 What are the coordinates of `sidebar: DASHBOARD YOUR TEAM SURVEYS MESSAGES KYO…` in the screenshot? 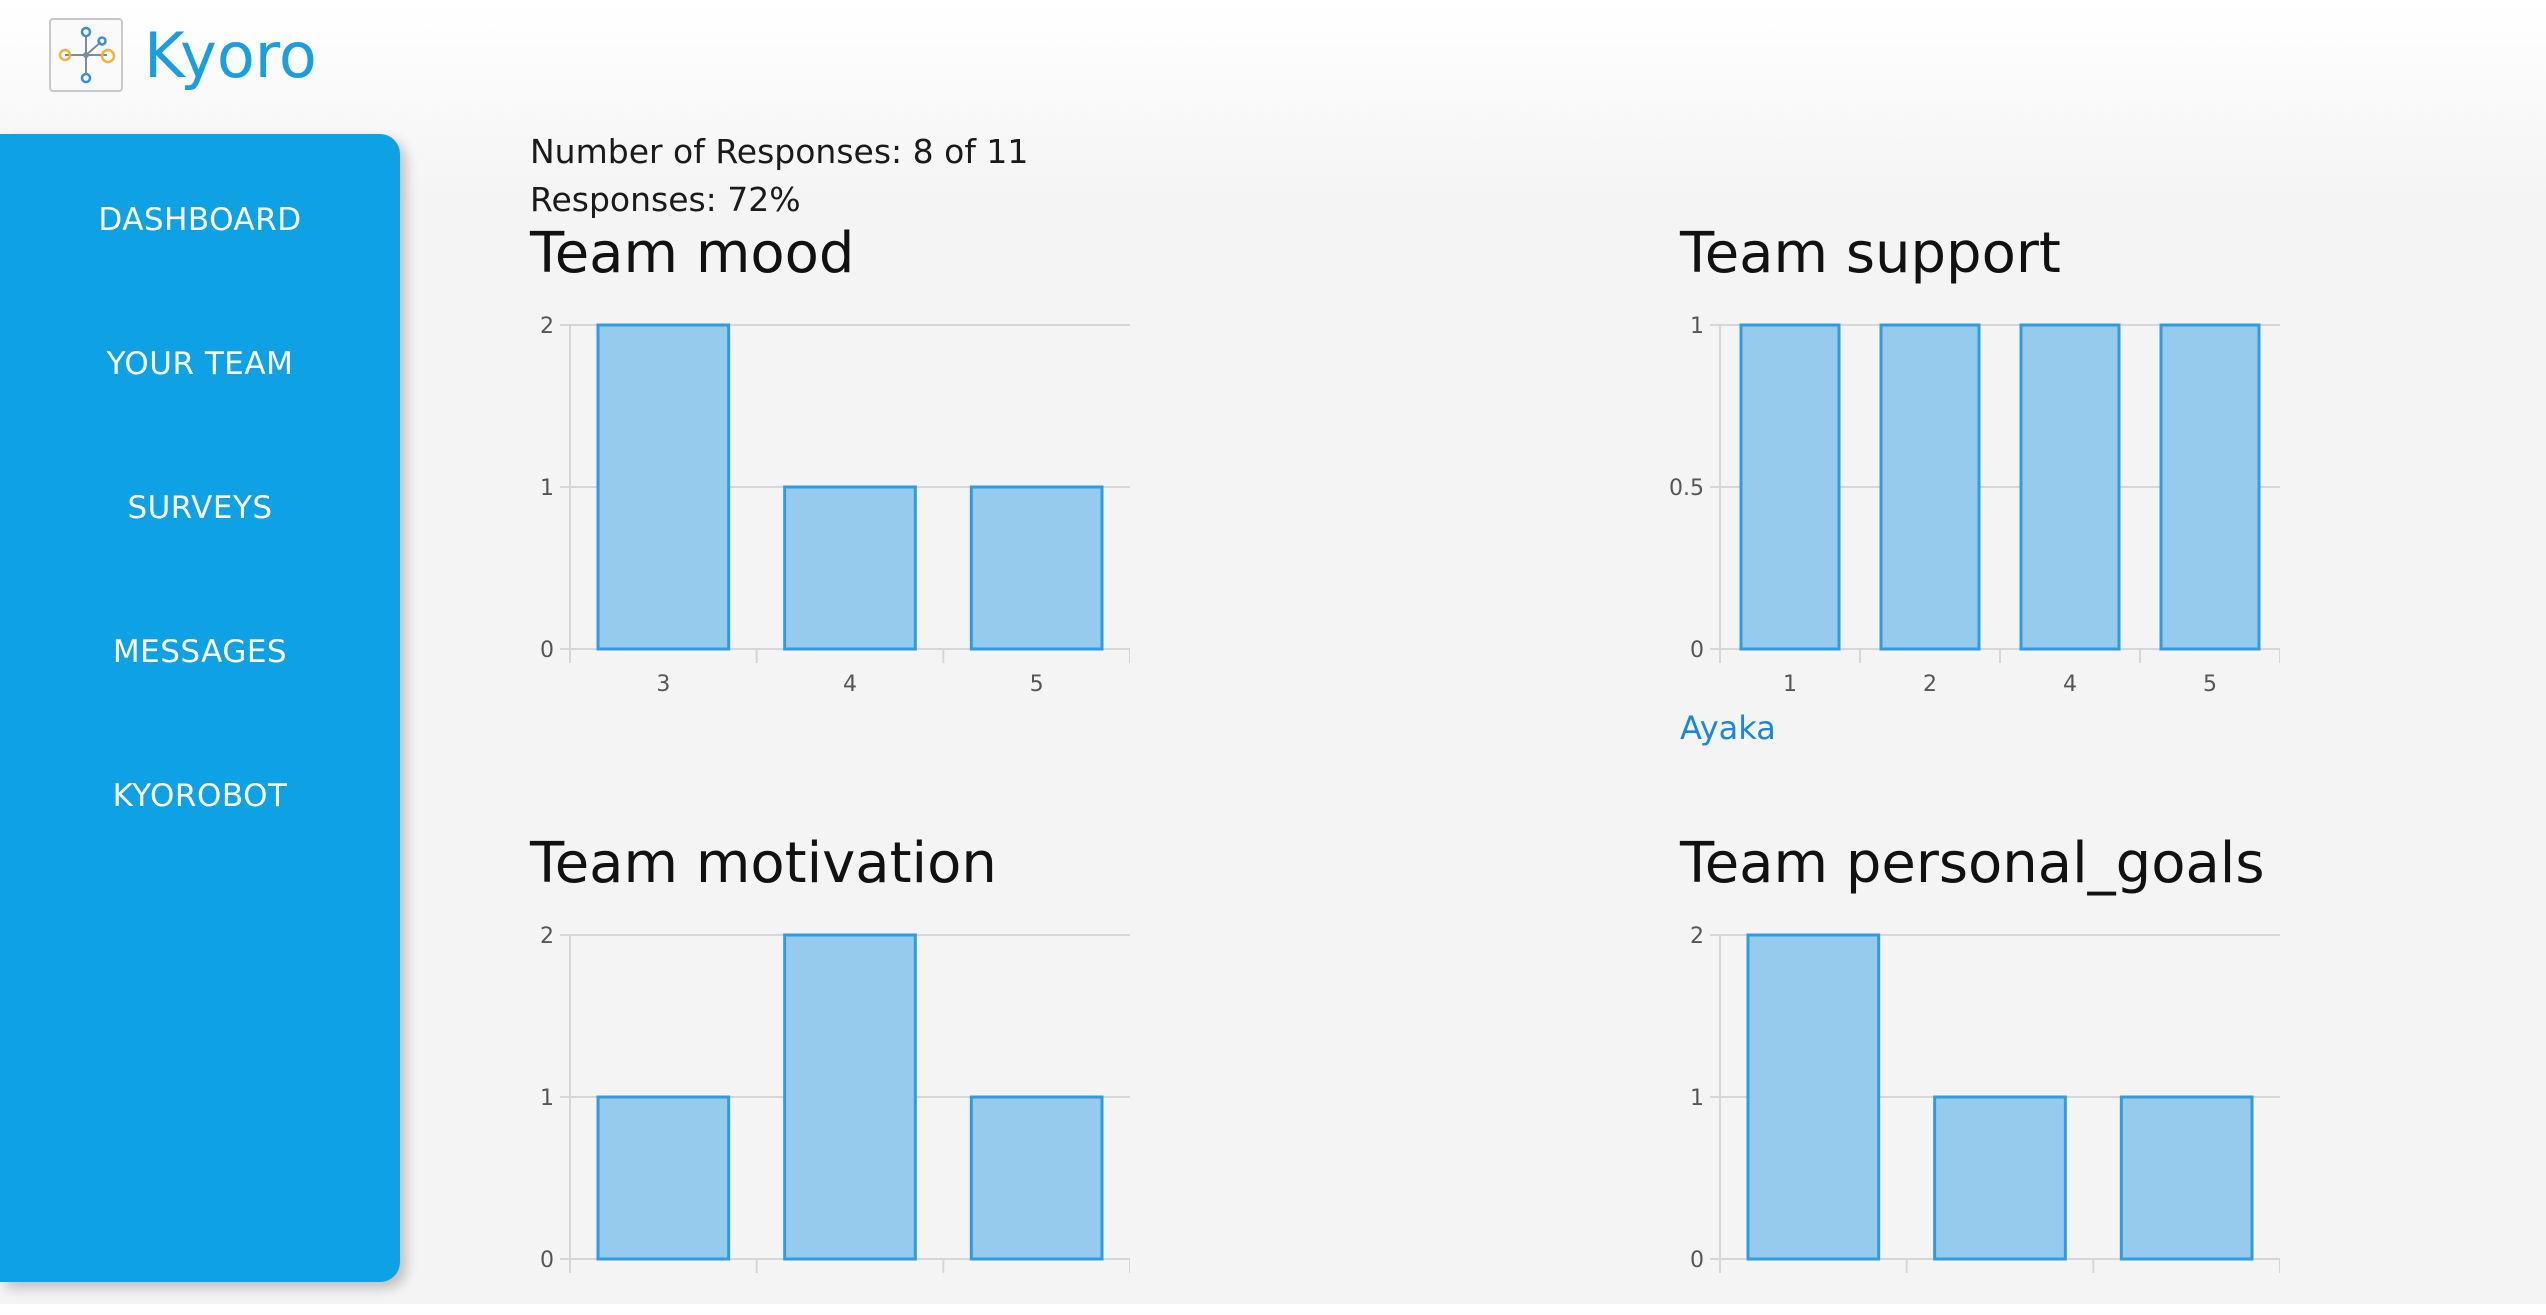 It's located at (200, 708).